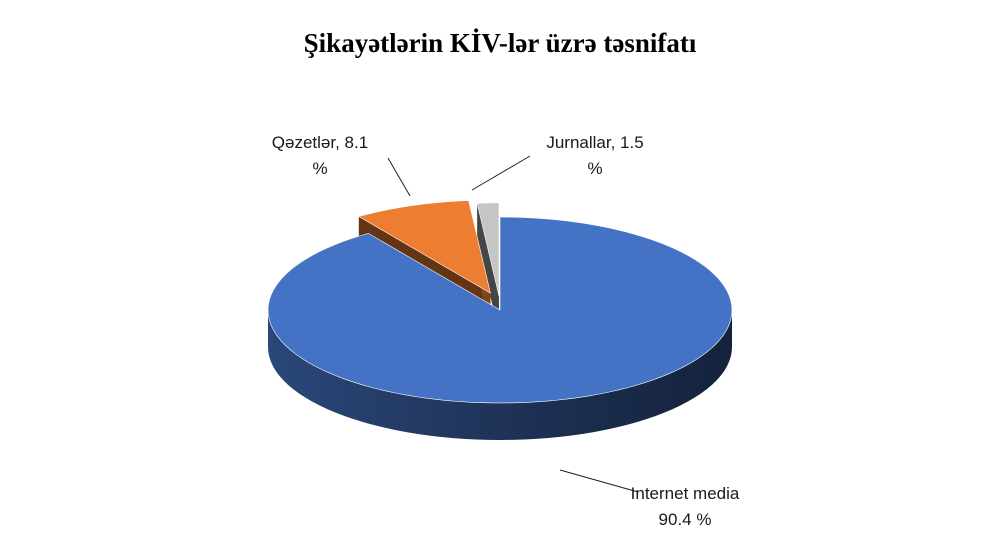 The image size is (1000, 553). What do you see at coordinates (501, 173) in the screenshot?
I see `leader-line-jurnallar` at bounding box center [501, 173].